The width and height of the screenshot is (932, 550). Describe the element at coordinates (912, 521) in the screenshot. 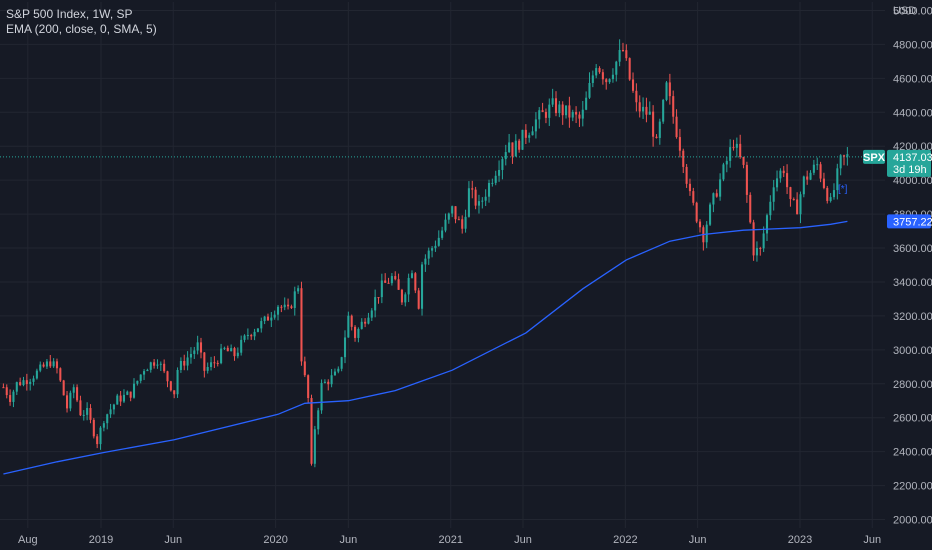

I see `y-tick-label: 2000.00` at that location.